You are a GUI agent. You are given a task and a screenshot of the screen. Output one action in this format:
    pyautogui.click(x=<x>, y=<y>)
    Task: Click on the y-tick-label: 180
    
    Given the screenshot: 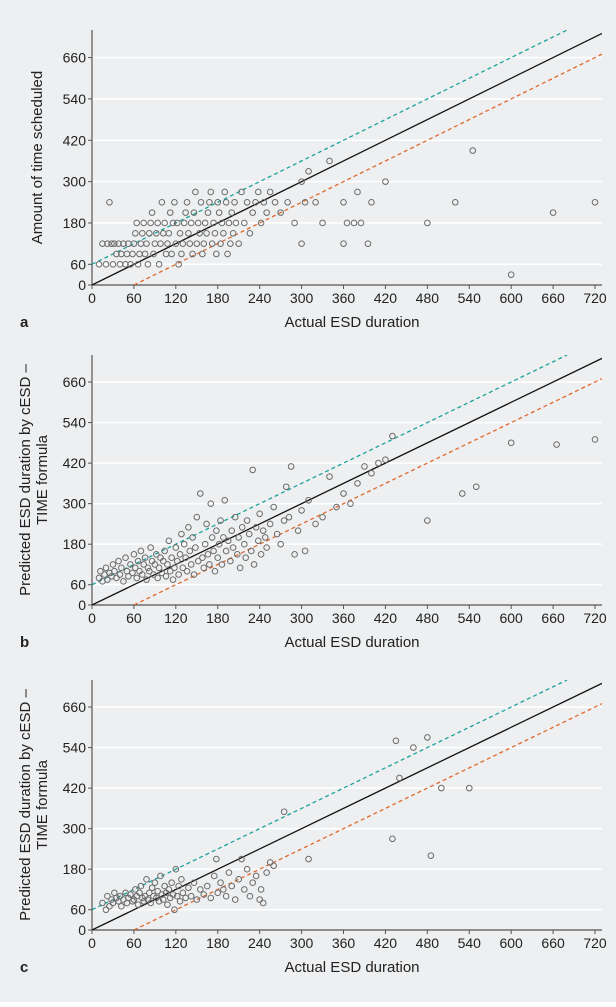 What is the action you would take?
    pyautogui.click(x=75, y=869)
    